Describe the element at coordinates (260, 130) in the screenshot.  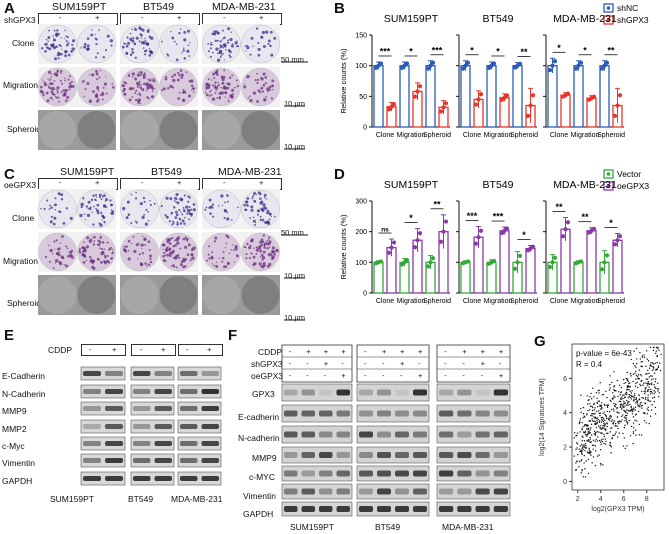
I see `spheroid-well` at that location.